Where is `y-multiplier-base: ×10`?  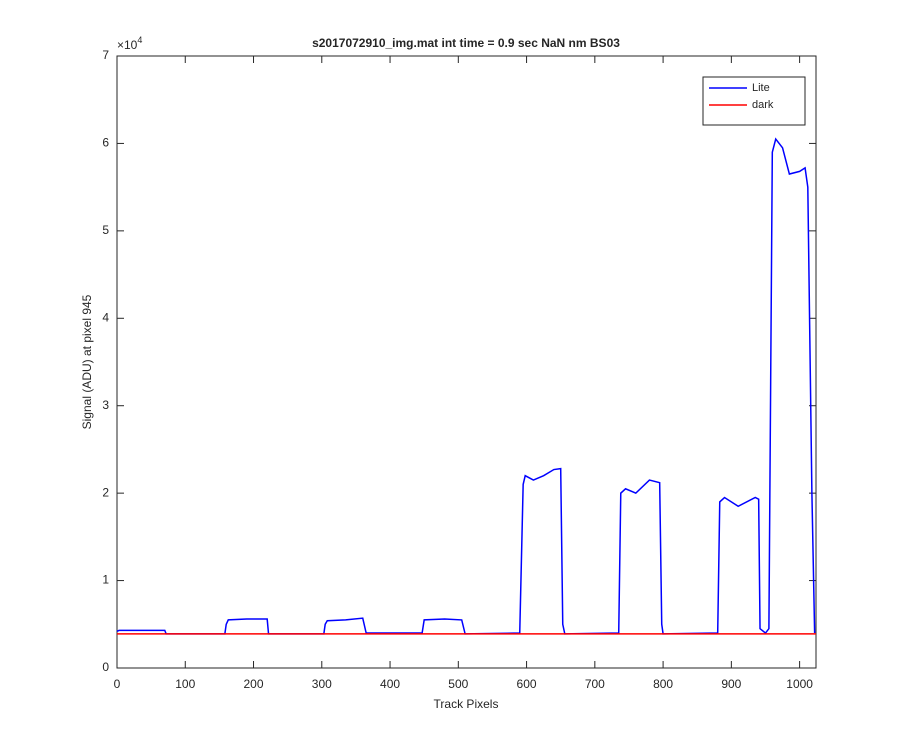 y-multiplier-base: ×10 is located at coordinates (127, 45).